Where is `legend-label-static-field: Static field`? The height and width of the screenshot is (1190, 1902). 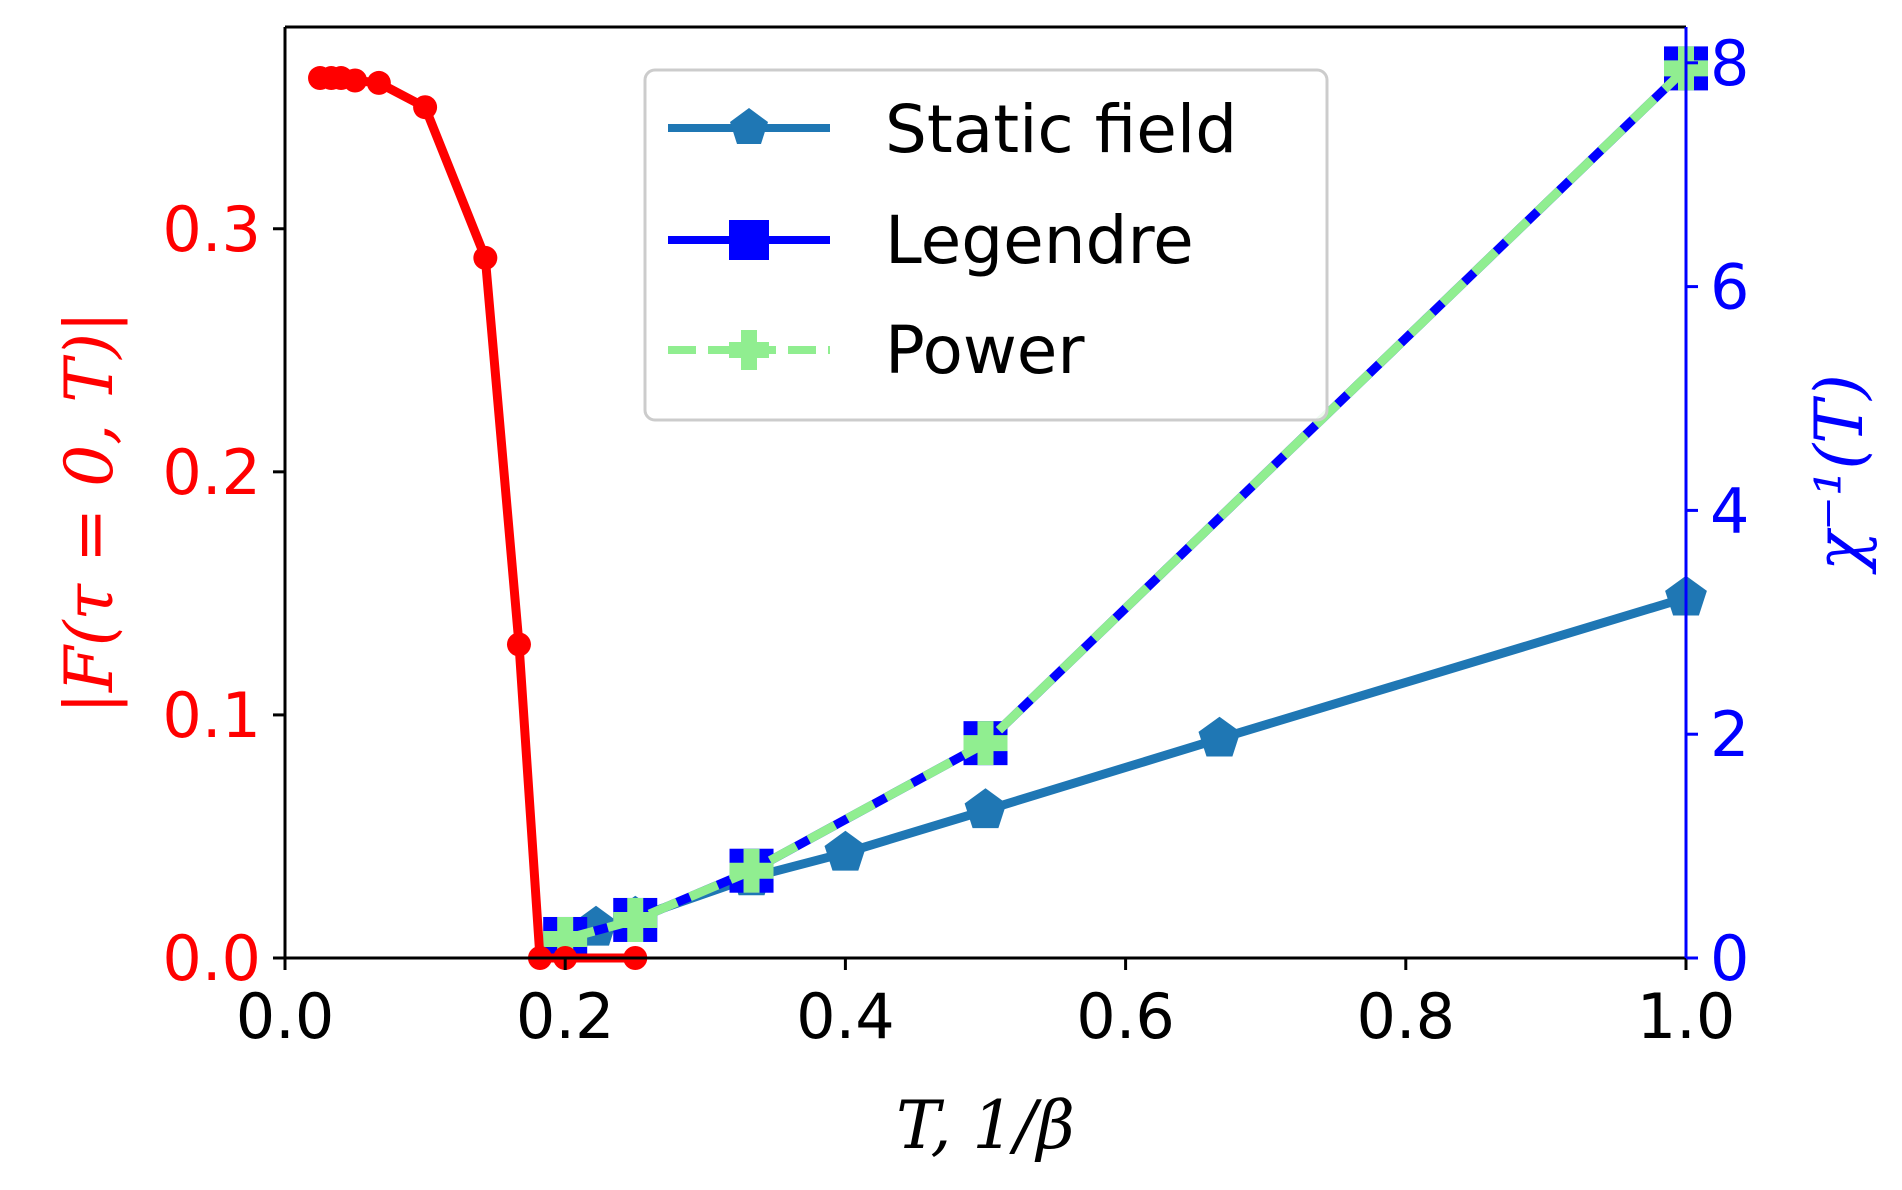
legend-label-static-field: Static field is located at coordinates (1061, 129).